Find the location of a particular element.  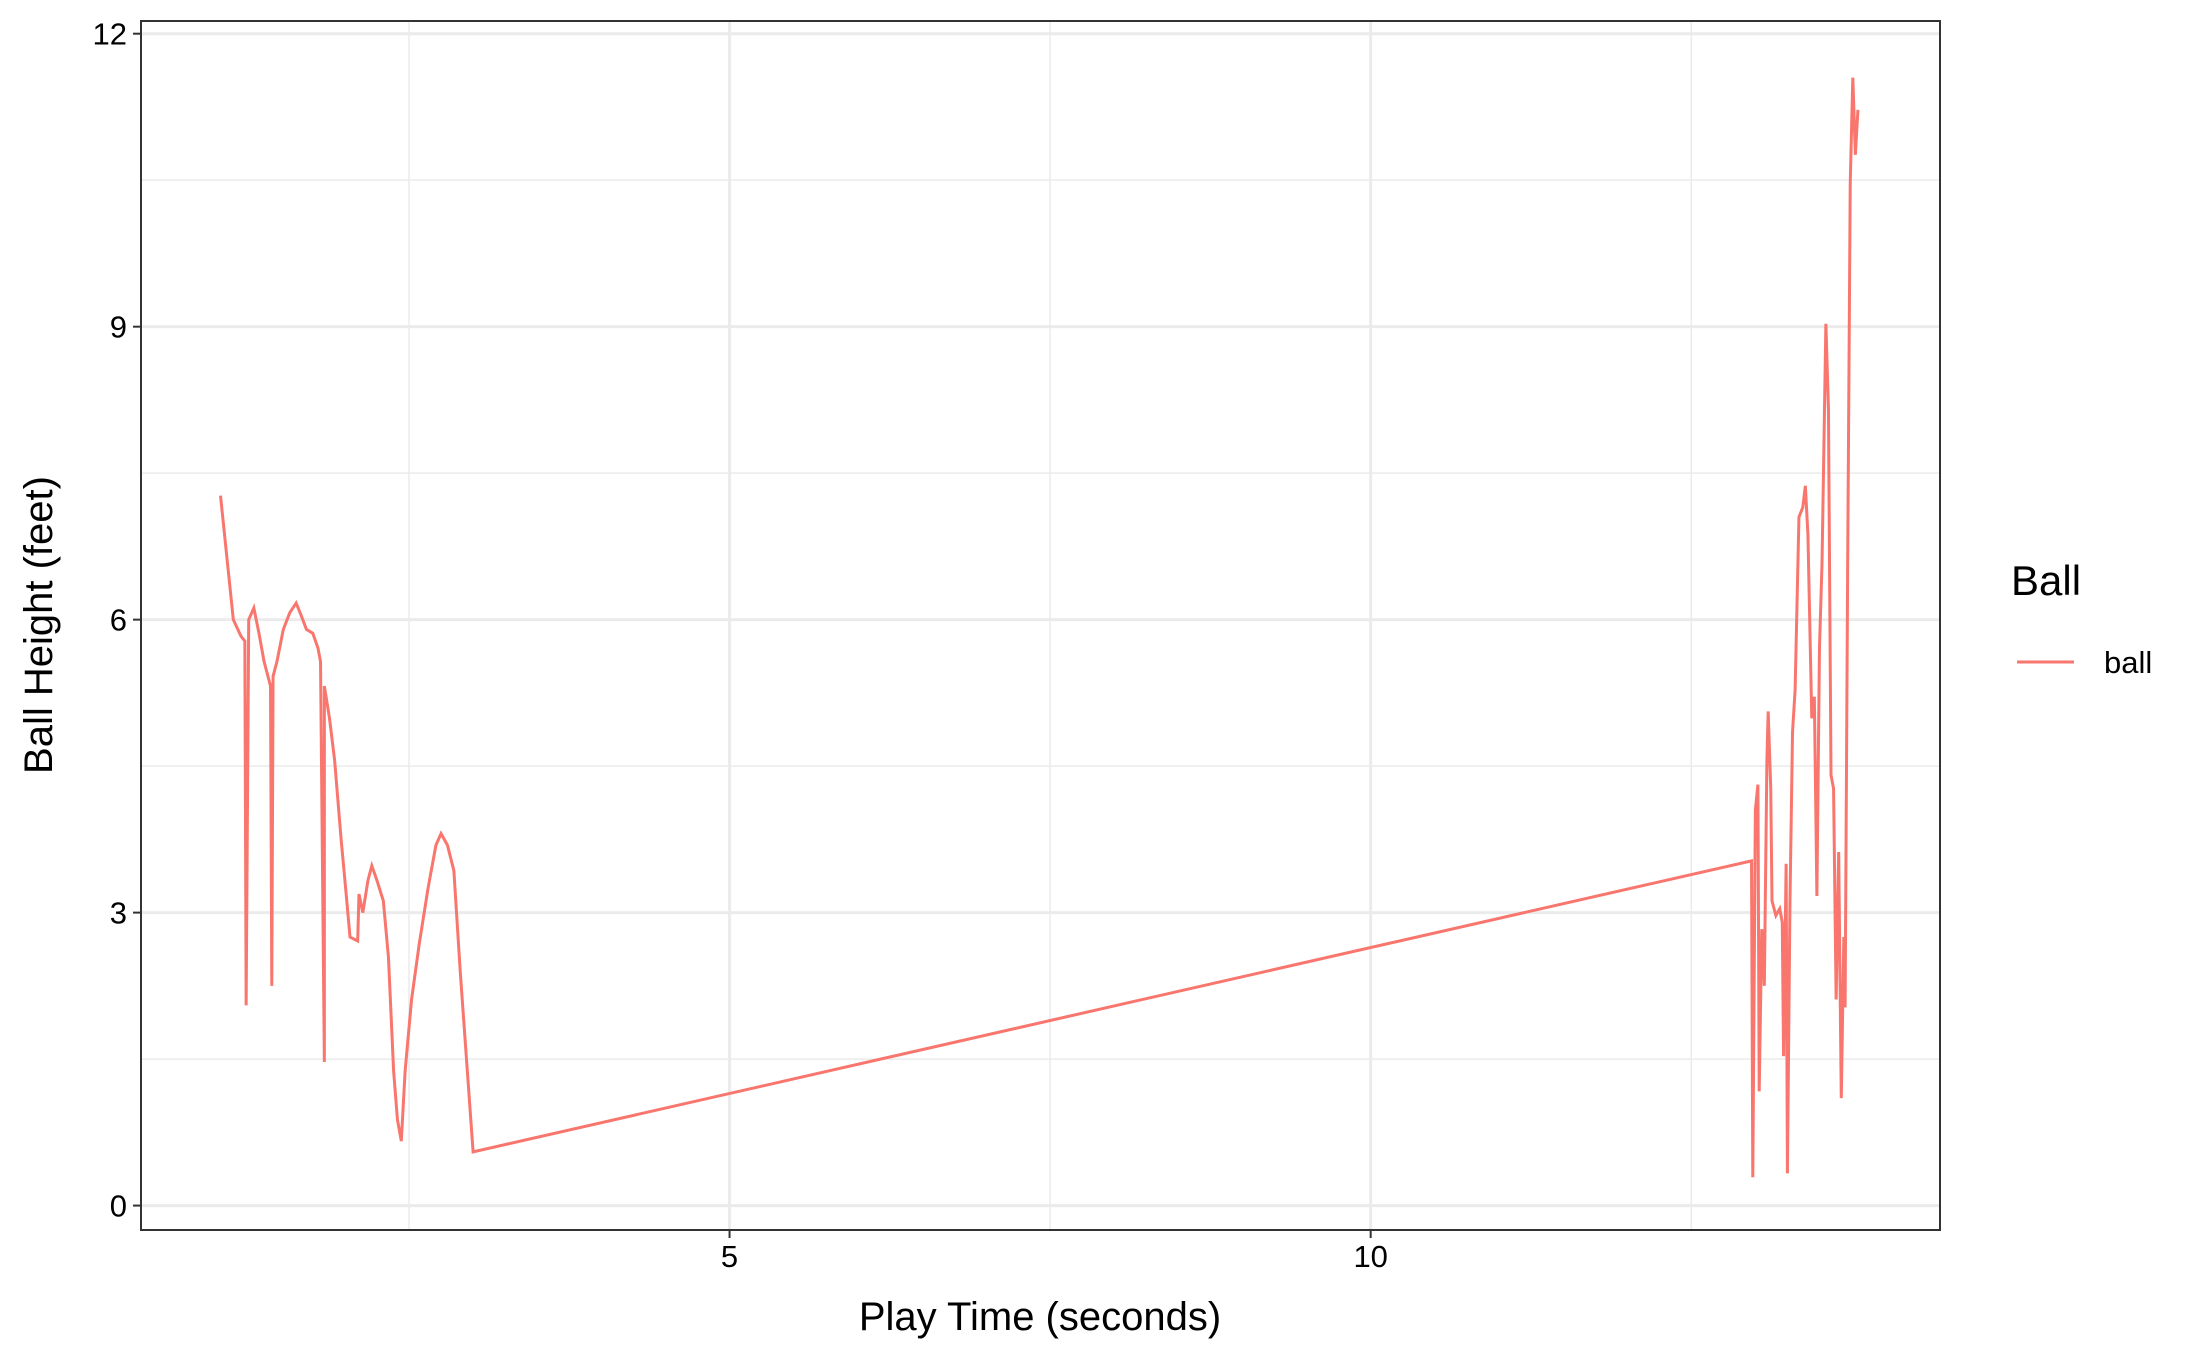

y-tick-label: 12 is located at coordinates (110, 34).